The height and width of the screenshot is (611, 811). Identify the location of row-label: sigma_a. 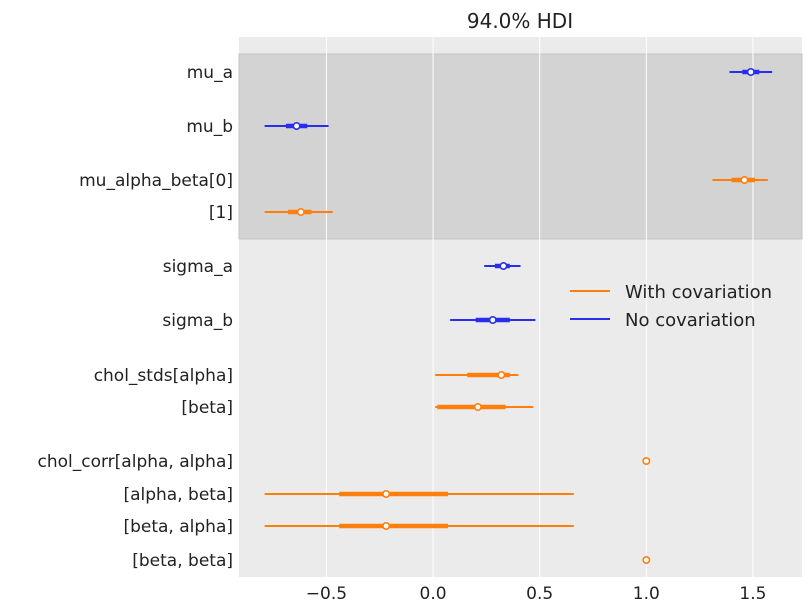
(198, 267).